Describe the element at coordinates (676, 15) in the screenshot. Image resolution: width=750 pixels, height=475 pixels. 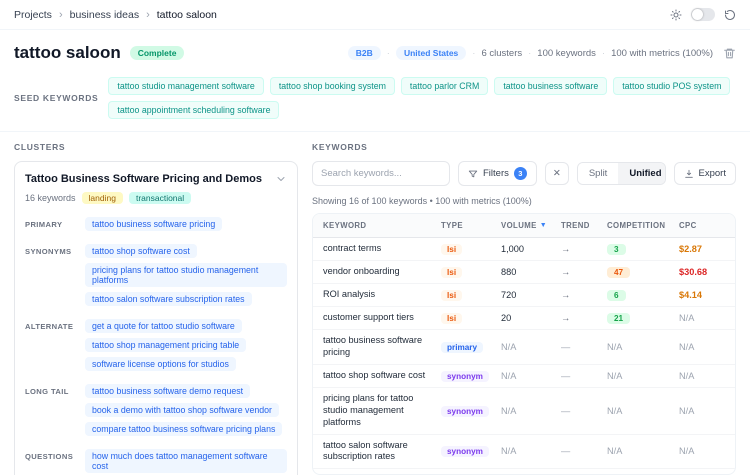
I see `sun-icon` at that location.